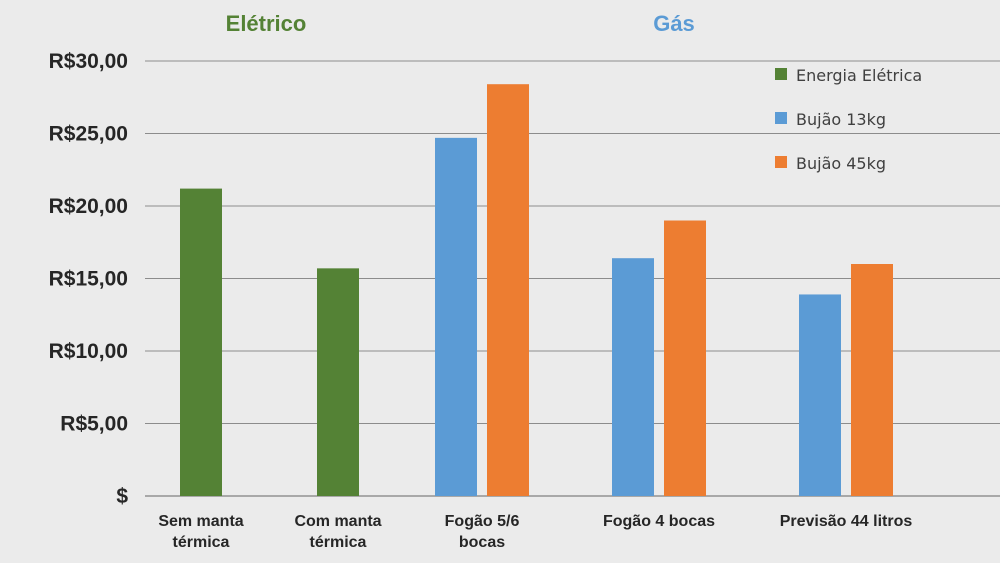  What do you see at coordinates (88, 351) in the screenshot?
I see `y-tick-label: R$10,00` at bounding box center [88, 351].